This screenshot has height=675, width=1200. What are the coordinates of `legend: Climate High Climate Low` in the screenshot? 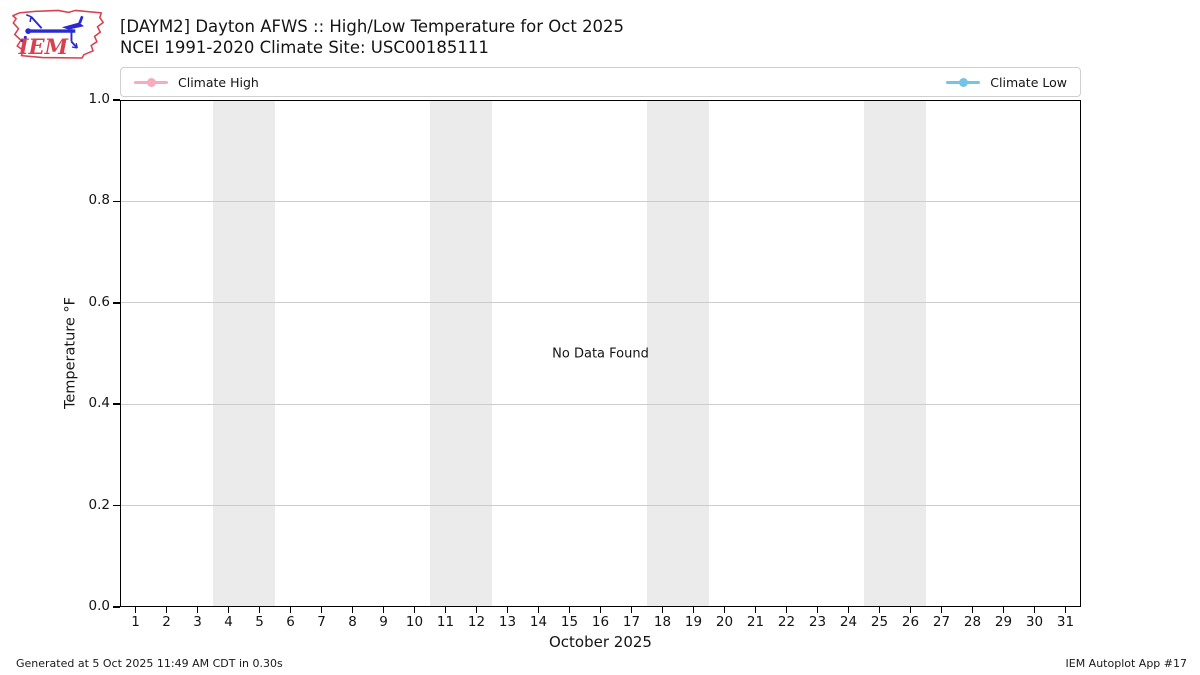 It's located at (600, 82).